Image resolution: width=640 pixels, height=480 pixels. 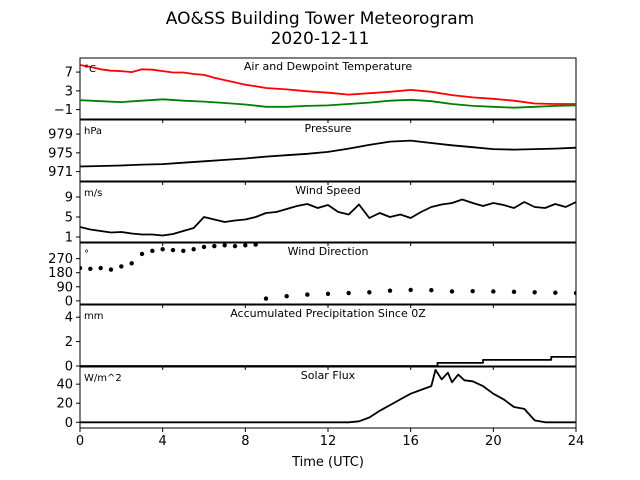 What do you see at coordinates (69, 318) in the screenshot?
I see `y-tick-label: 4` at bounding box center [69, 318].